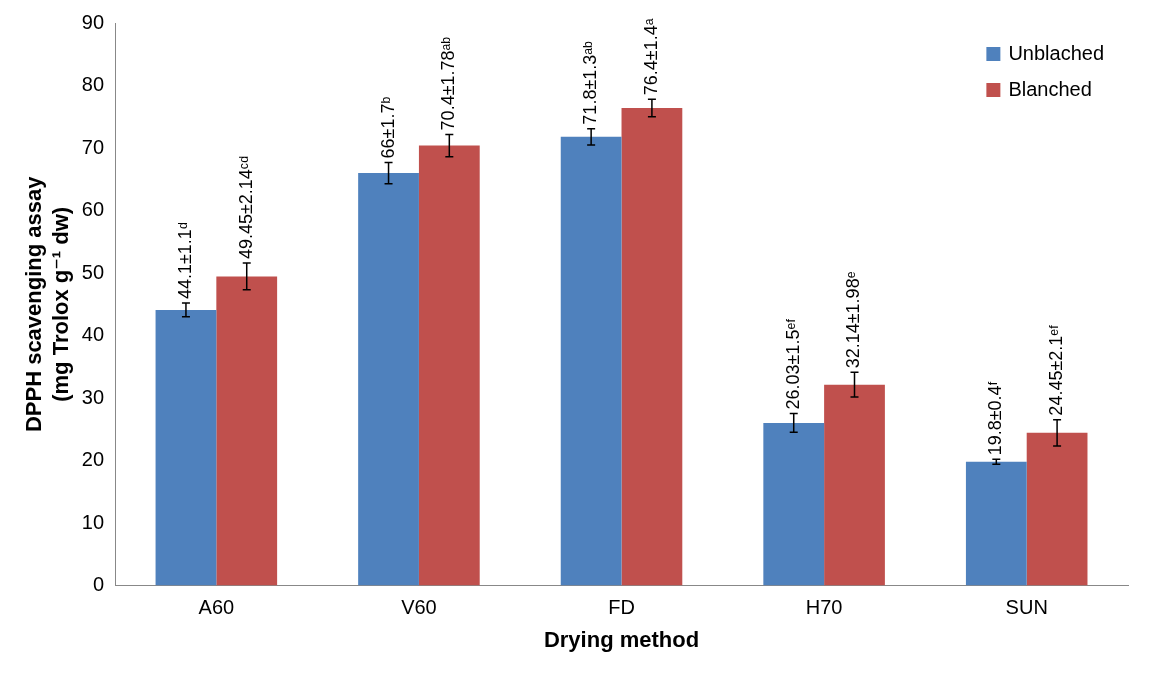 Image resolution: width=1158 pixels, height=681 pixels. I want to click on y-tick-label: 80, so click(93, 84).